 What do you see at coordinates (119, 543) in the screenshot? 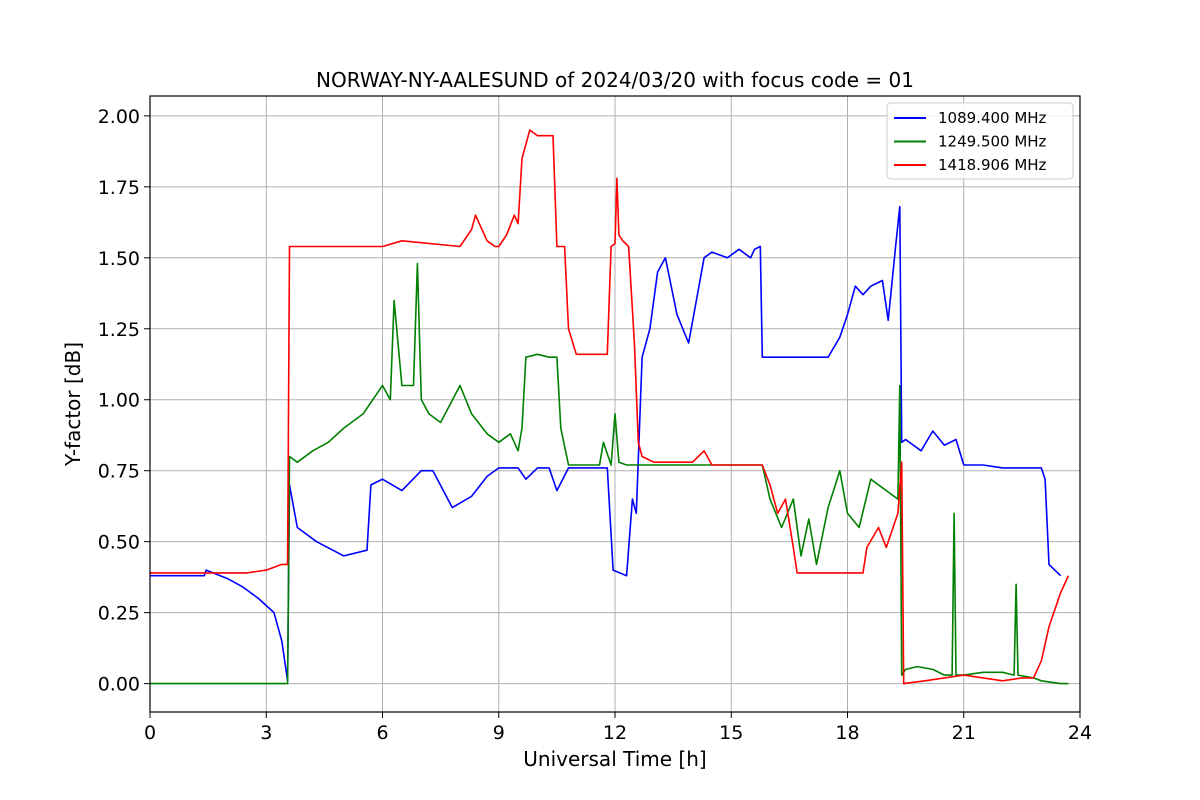
I see `y-tick-label: 0.50` at bounding box center [119, 543].